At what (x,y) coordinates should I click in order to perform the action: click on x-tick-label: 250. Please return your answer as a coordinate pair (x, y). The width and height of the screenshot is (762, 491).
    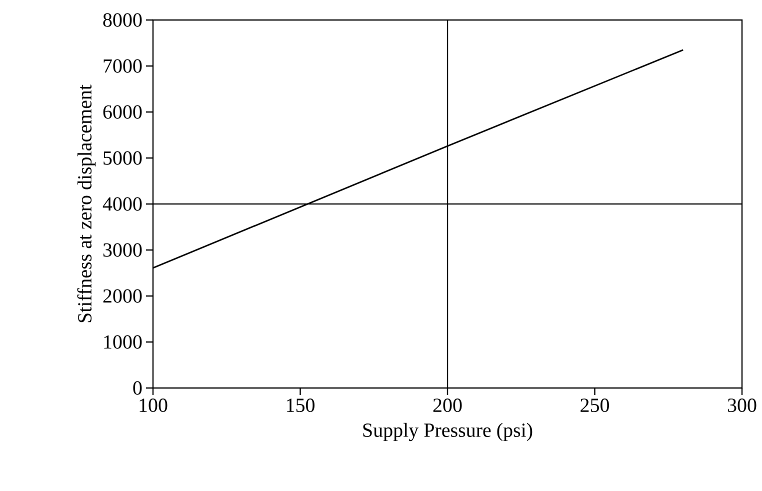
    Looking at the image, I should click on (594, 405).